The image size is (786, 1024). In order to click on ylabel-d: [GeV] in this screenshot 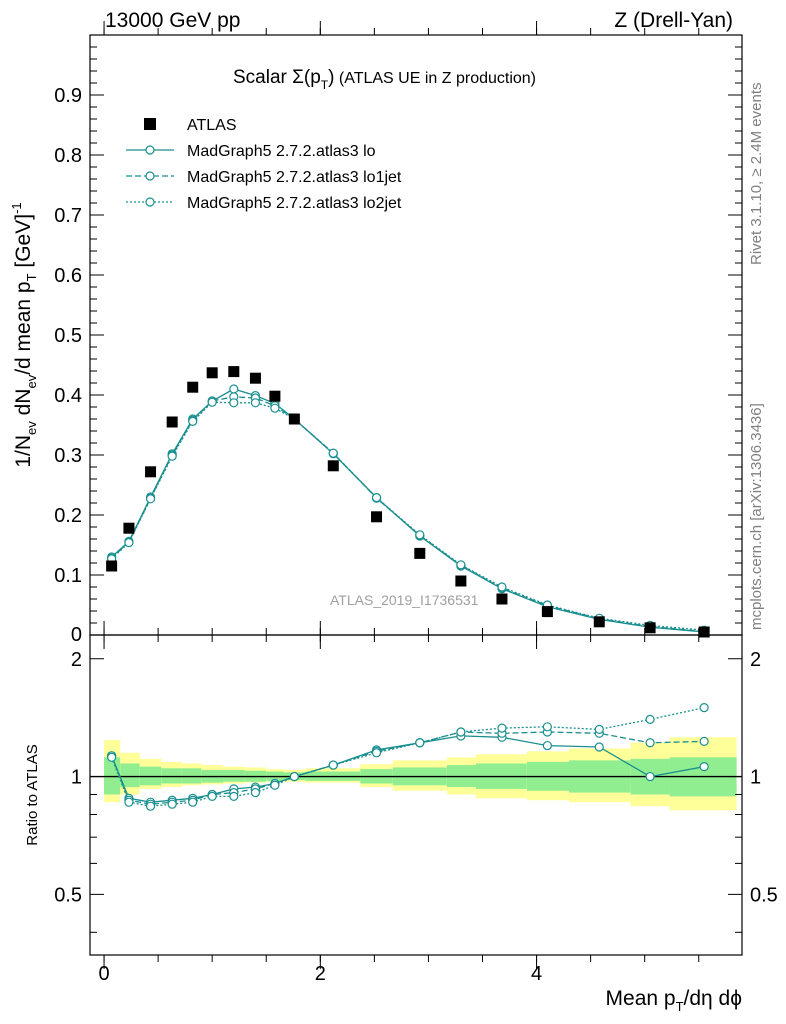, I will do `click(23, 244)`.